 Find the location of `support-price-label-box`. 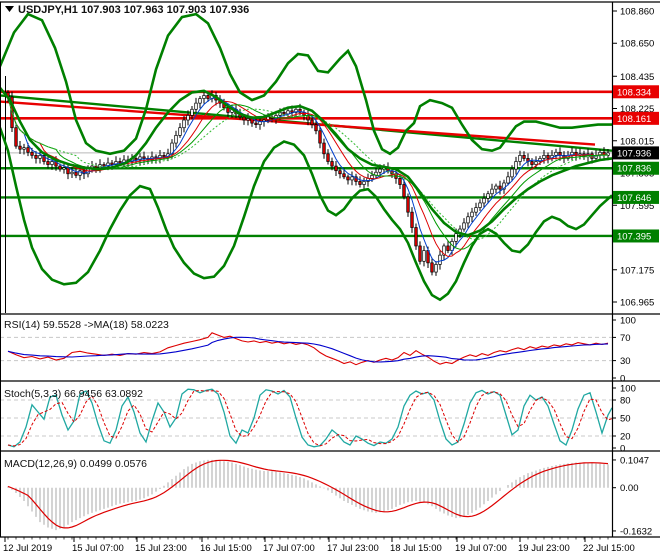

support-price-label-box is located at coordinates (636, 168).